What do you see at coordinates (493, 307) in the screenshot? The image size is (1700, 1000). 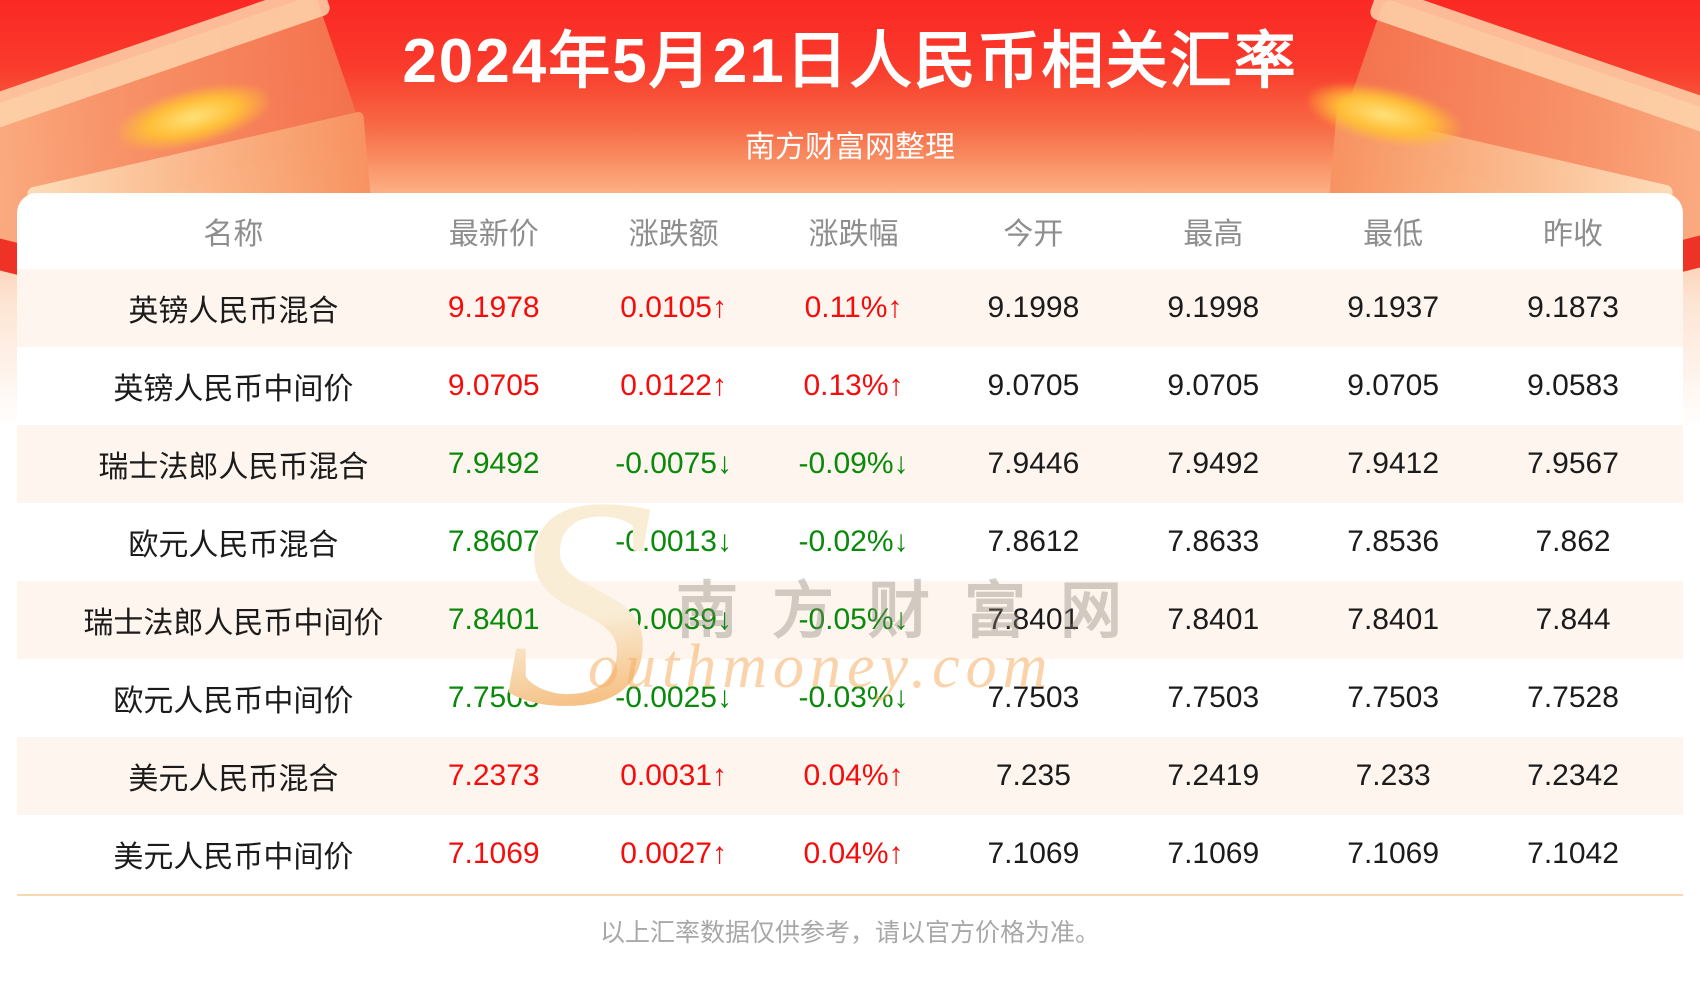 I see `cell-last-price: 9.1978` at bounding box center [493, 307].